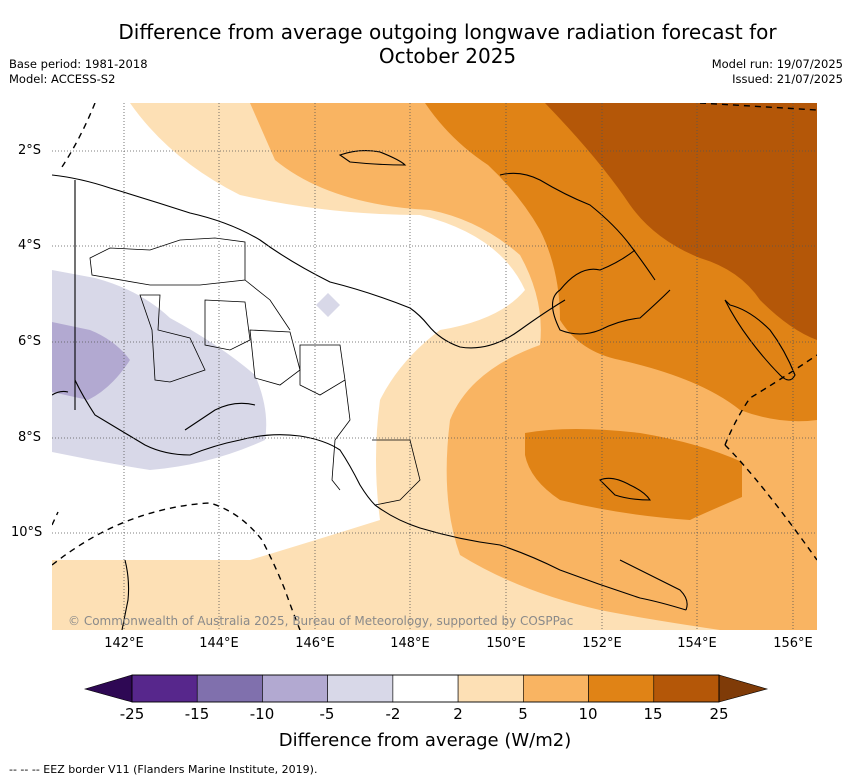 The image size is (850, 781). I want to click on louisiade-islands, so click(653, 585).